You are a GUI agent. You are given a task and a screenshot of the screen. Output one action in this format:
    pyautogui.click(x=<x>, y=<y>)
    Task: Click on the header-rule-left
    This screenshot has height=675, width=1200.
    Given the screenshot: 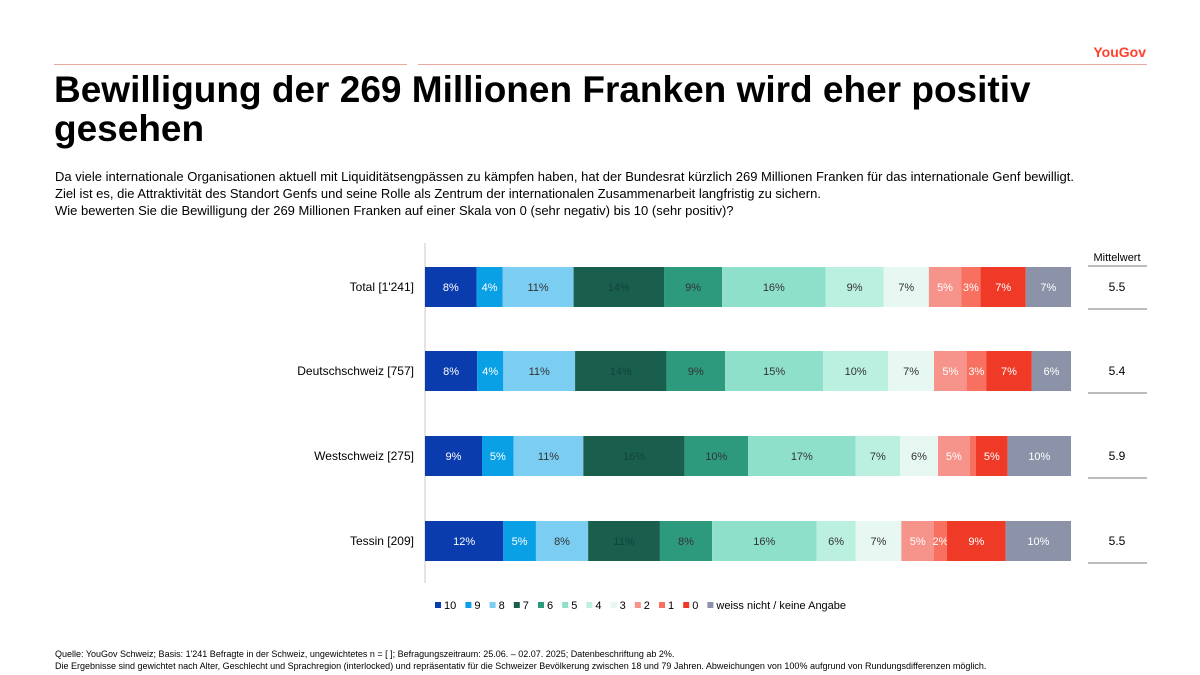 What is the action you would take?
    pyautogui.click(x=230, y=64)
    